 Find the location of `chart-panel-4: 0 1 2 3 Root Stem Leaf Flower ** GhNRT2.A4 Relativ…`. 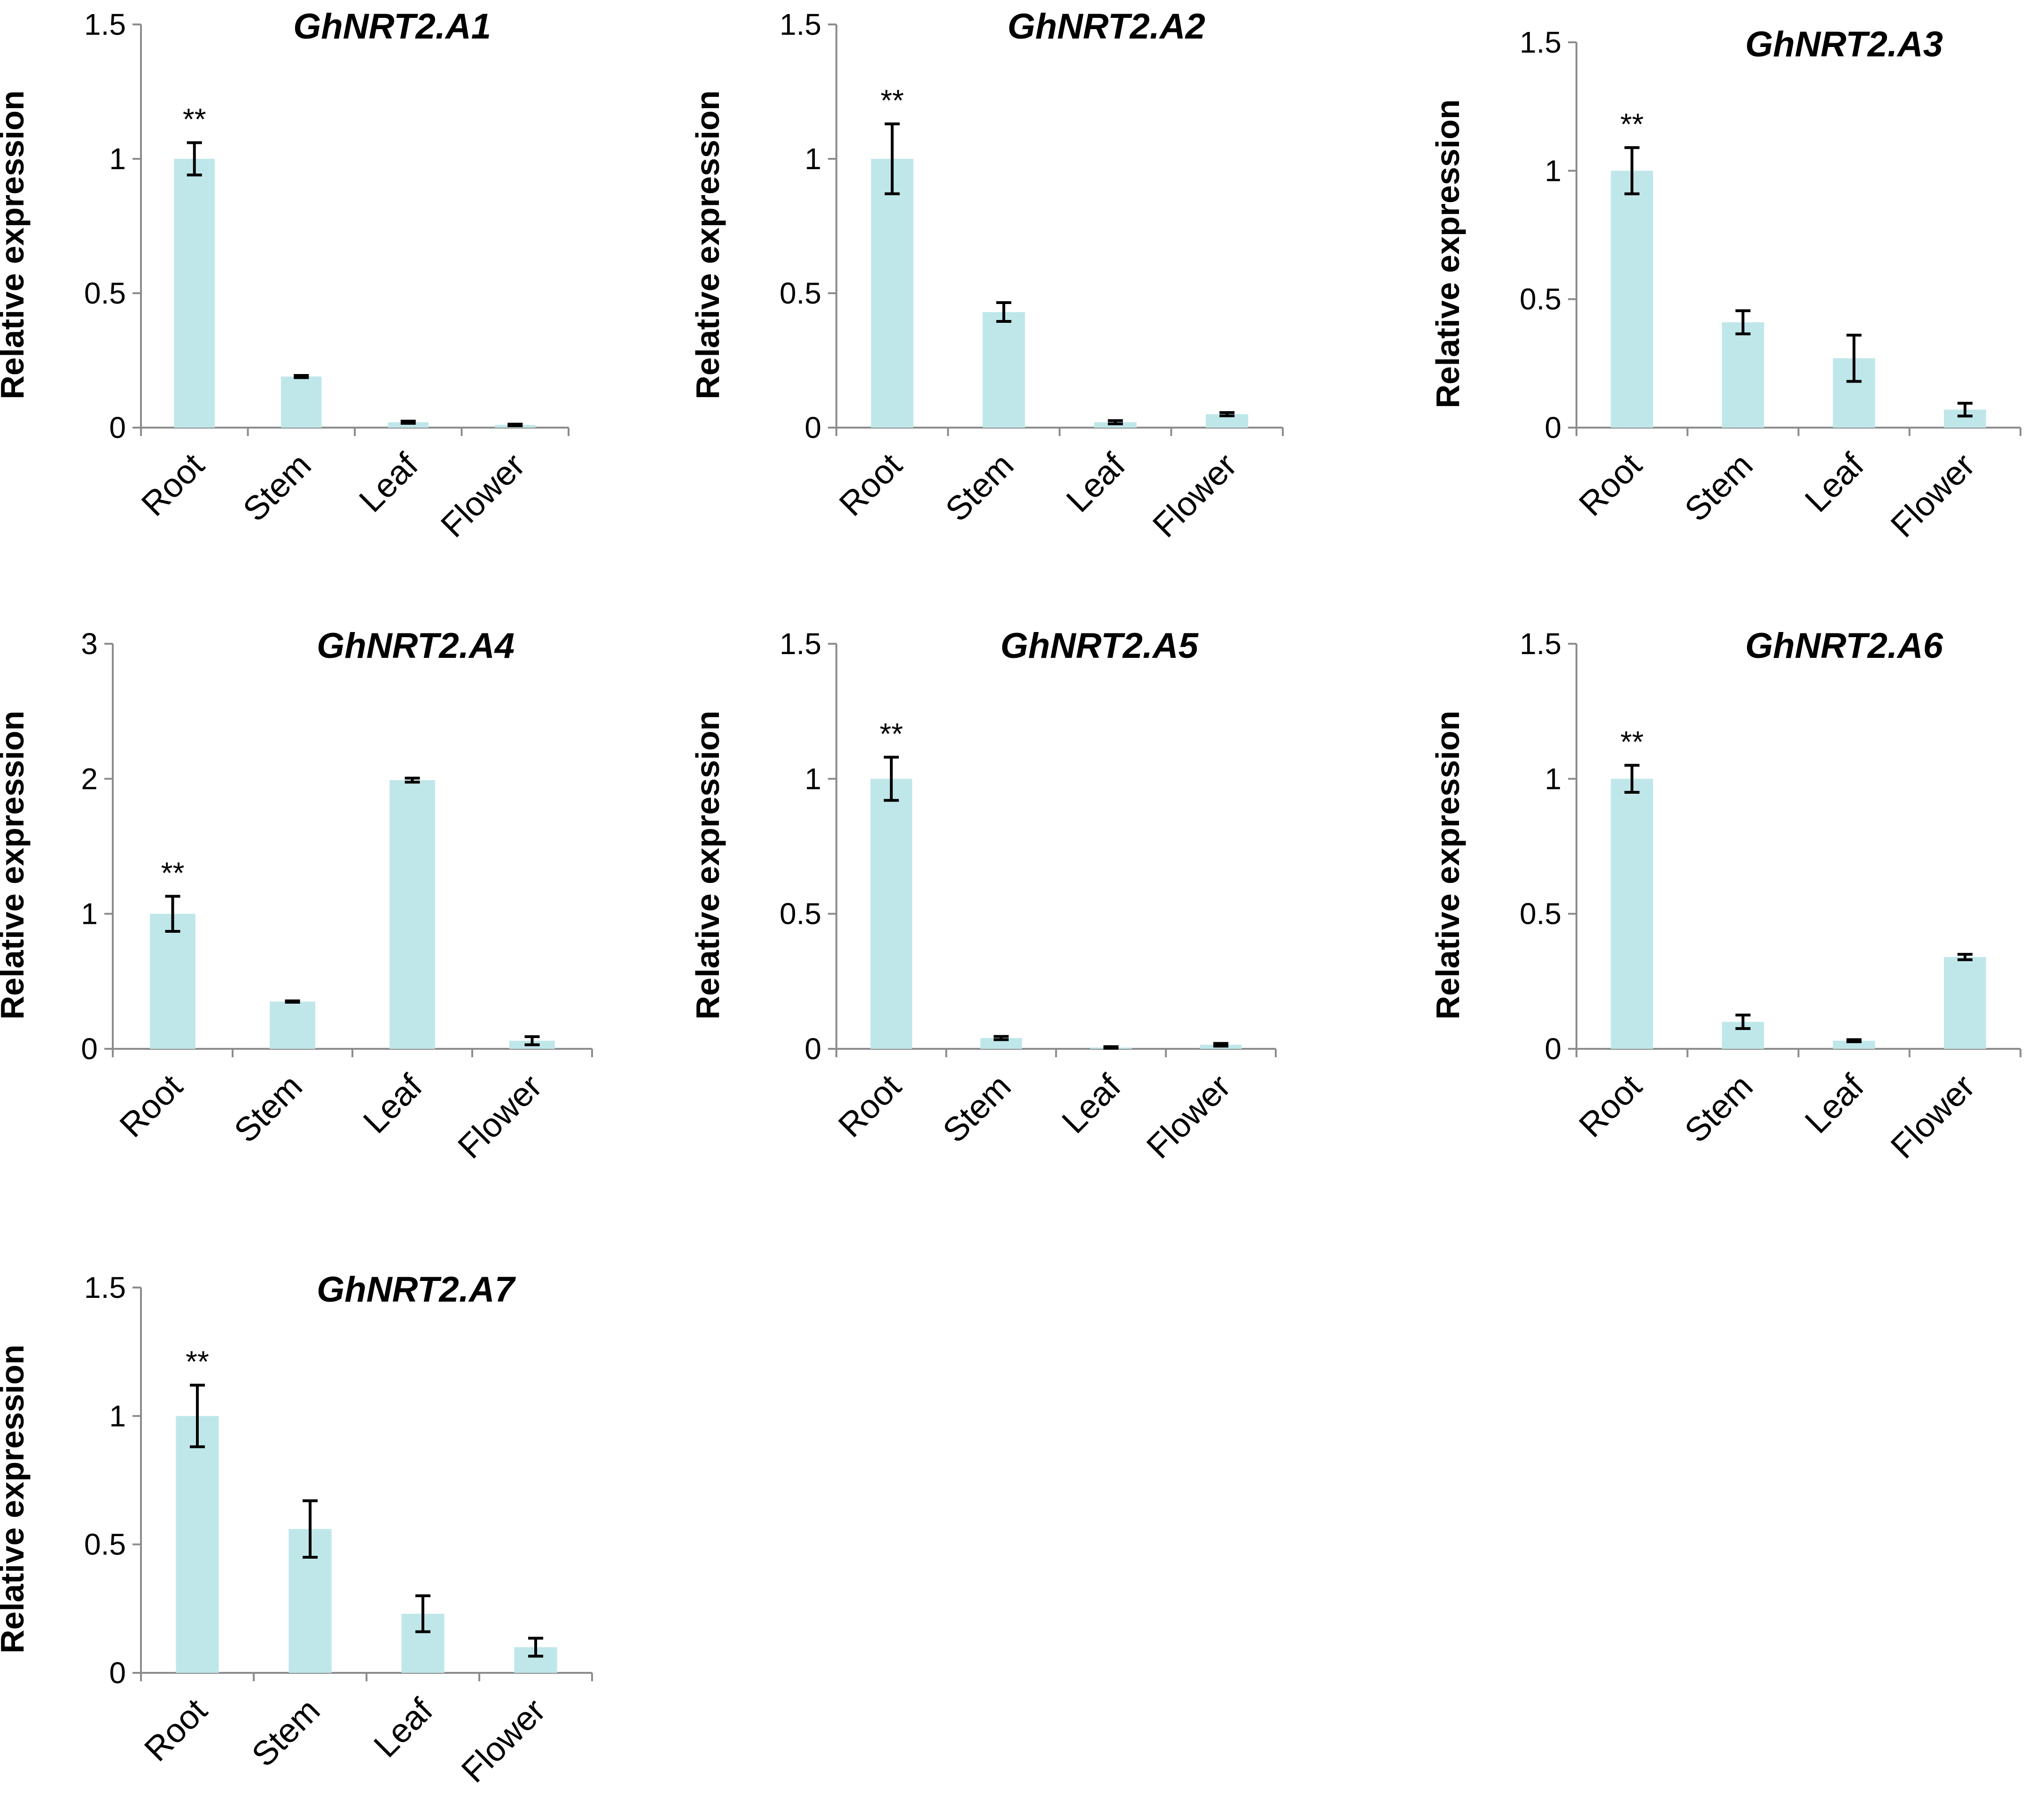

chart-panel-4: 0 1 2 3 Root Stem Leaf Flower ** GhNRT2.A4 Relativ… is located at coordinates (296, 896).